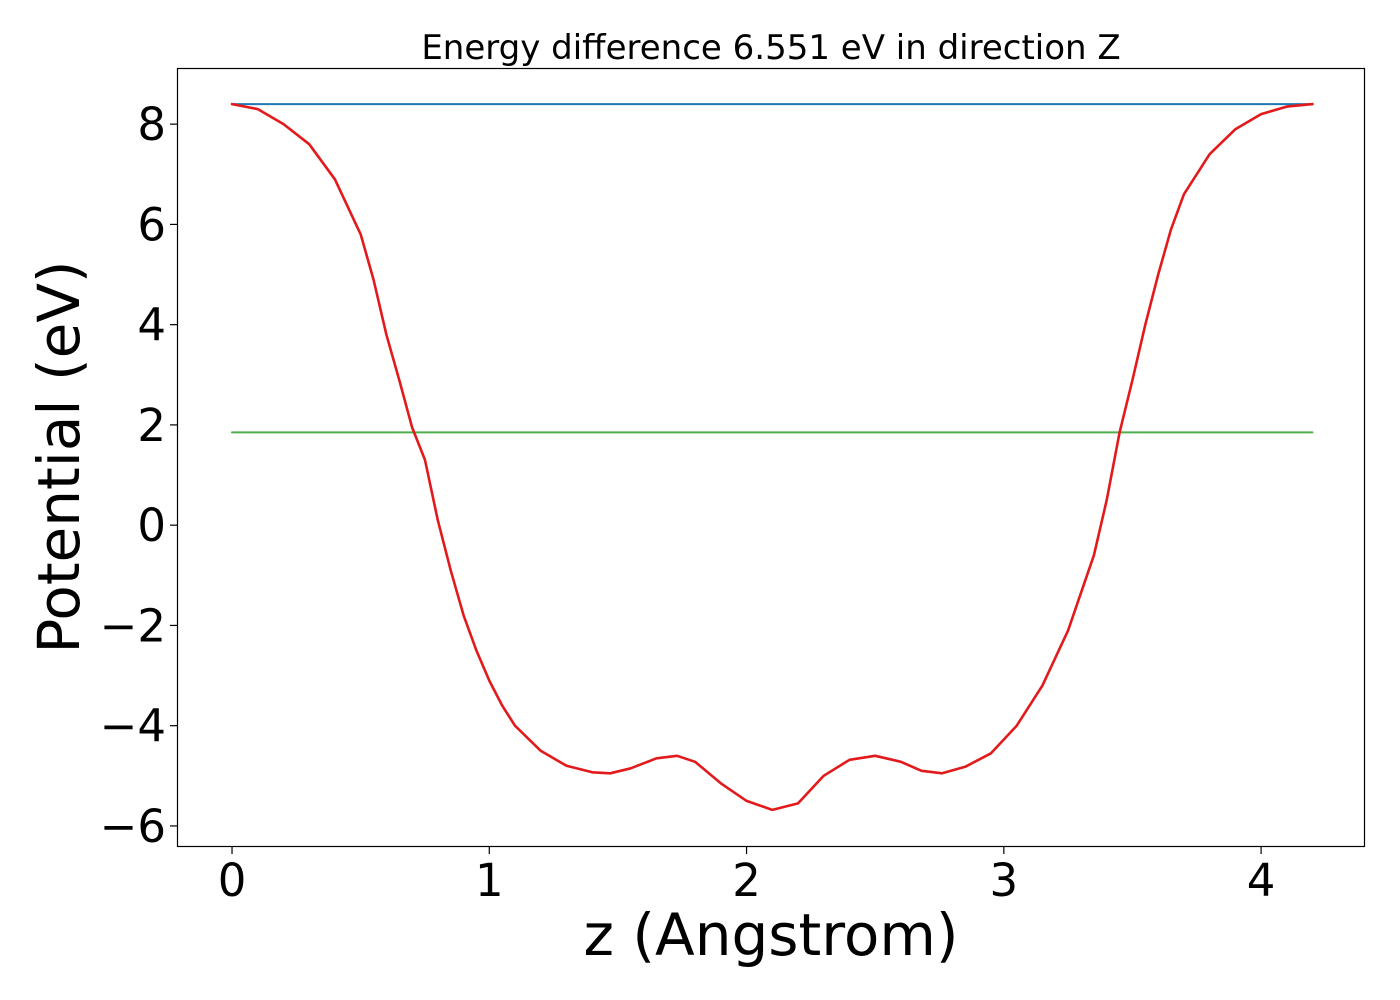 This screenshot has width=1400, height=1000. I want to click on x-tick-label: 0, so click(232, 880).